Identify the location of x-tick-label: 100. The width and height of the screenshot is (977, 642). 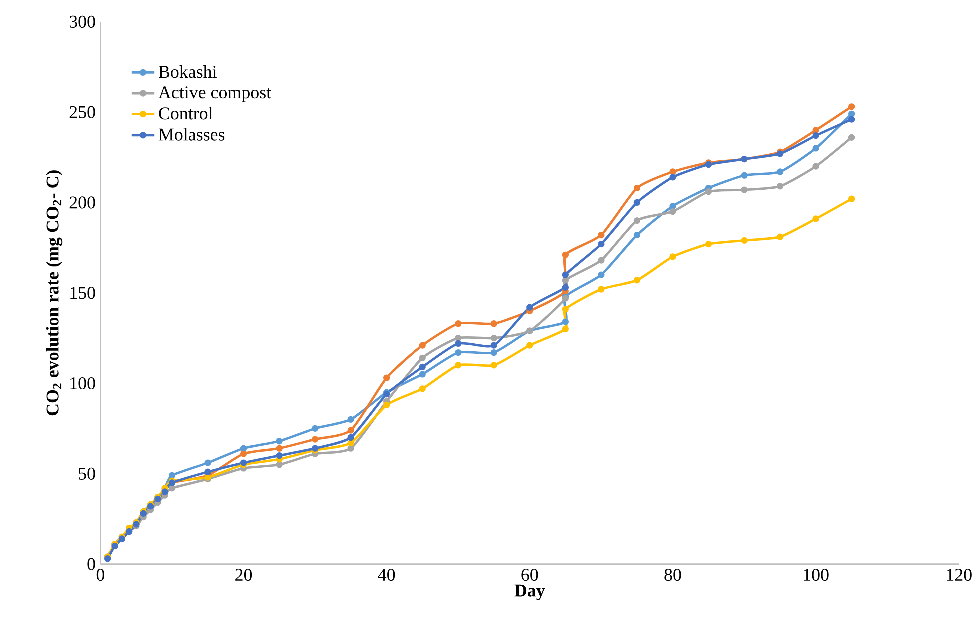
(816, 575).